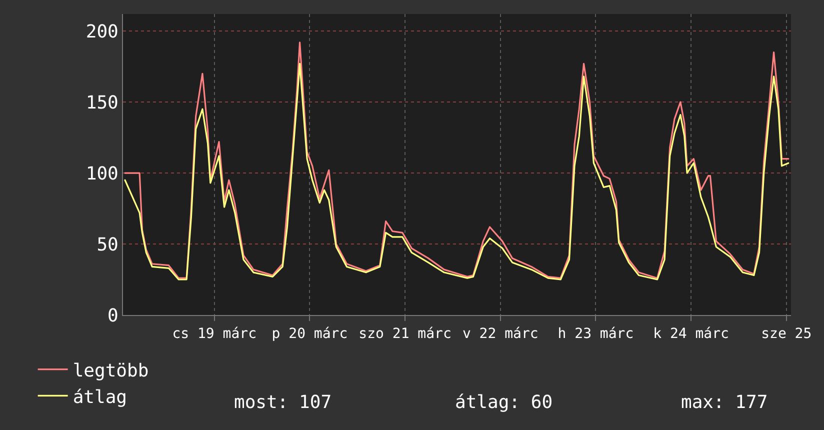 The image size is (824, 430). Describe the element at coordinates (500, 334) in the screenshot. I see `x-tick-label: v 22 márc` at that location.